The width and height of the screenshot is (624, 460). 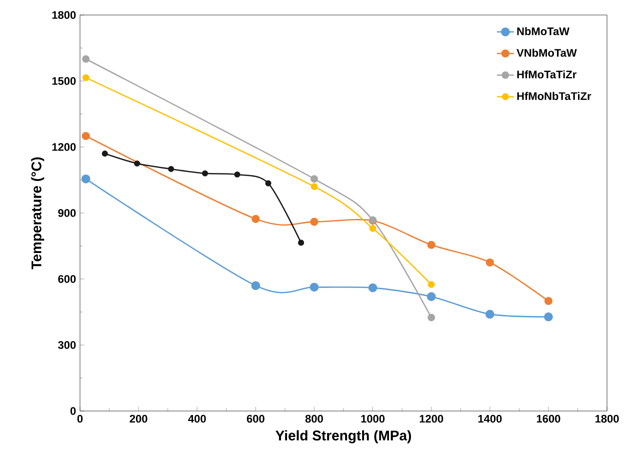 What do you see at coordinates (64, 81) in the screenshot?
I see `y-tick-label: 1500` at bounding box center [64, 81].